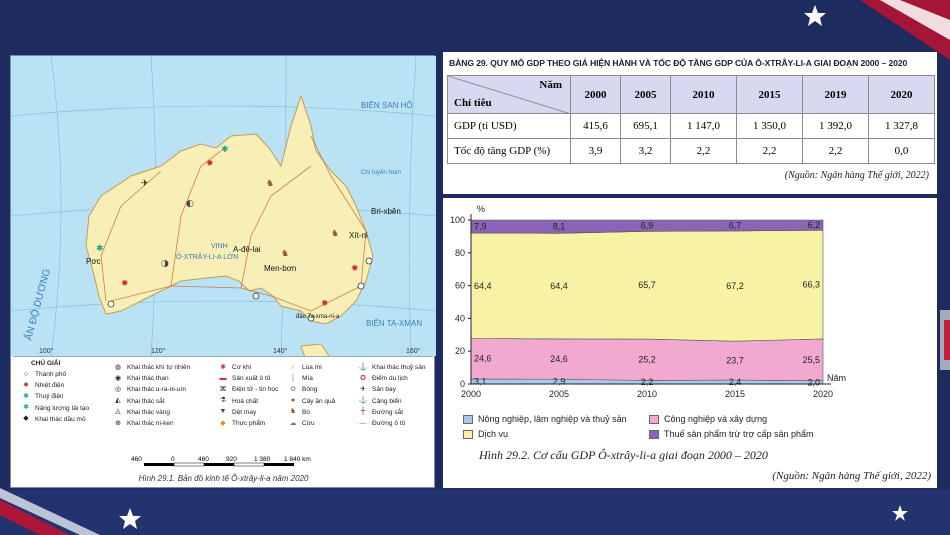  I want to click on hydro-power-icon: ✱, so click(26, 396).